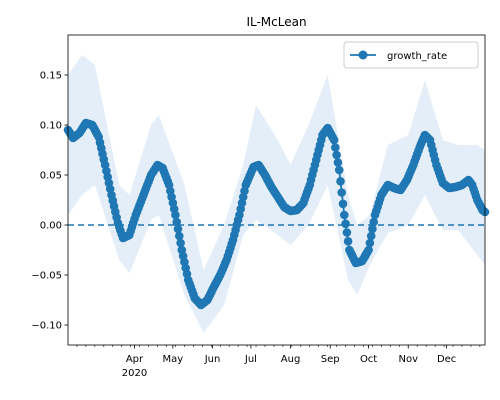 Image resolution: width=500 pixels, height=400 pixels. Describe the element at coordinates (278, 362) in the screenshot. I see `x-axis: Apr 2020 May Jun Jul Aug Sep Oct Nov Dec` at that location.